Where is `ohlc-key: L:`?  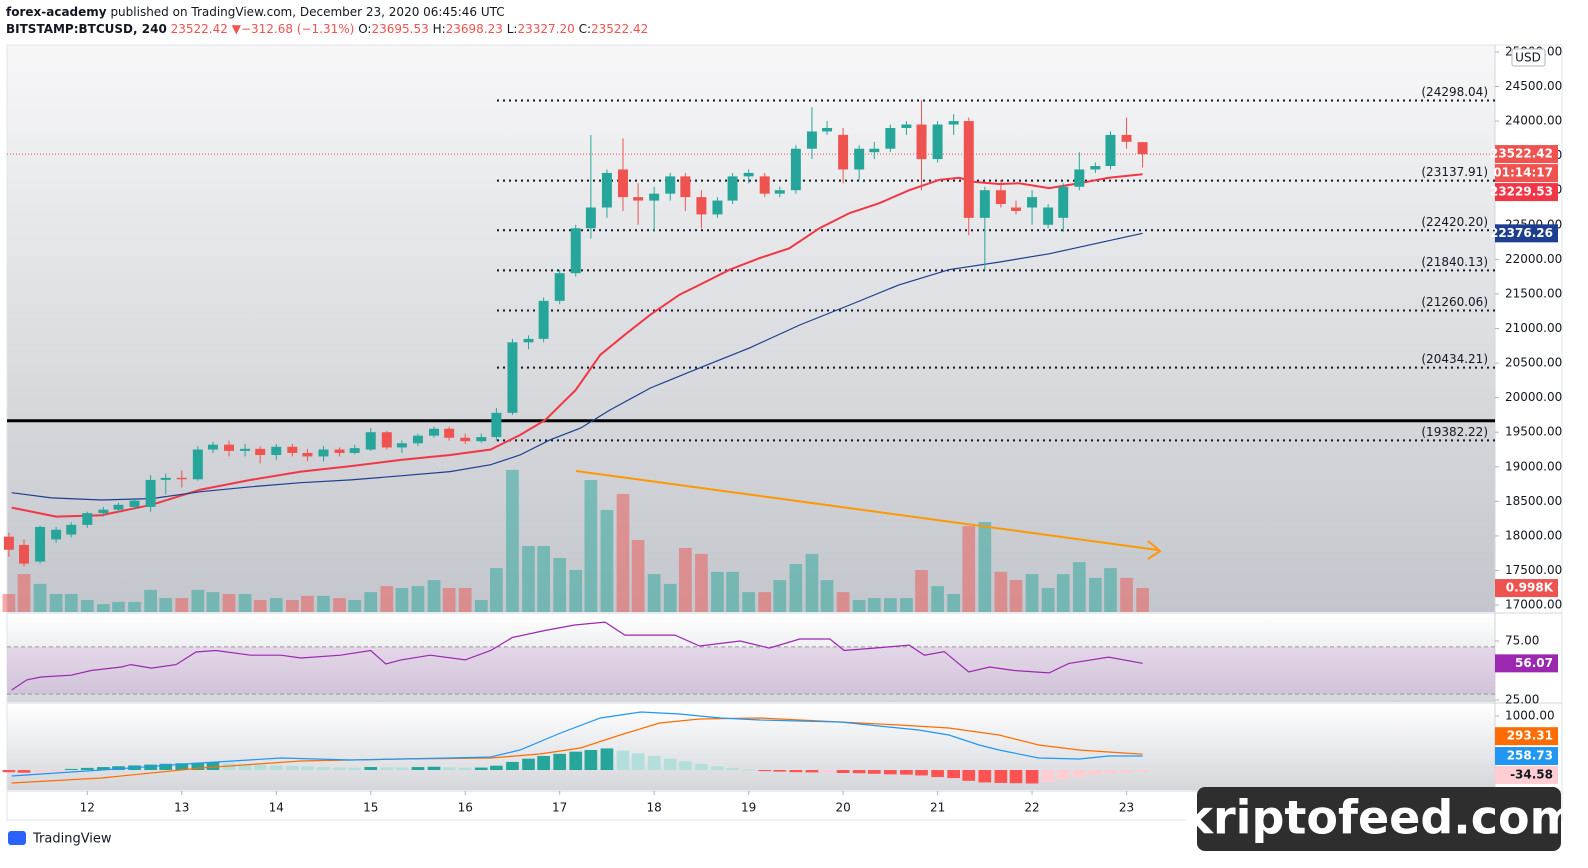 ohlc-key: L: is located at coordinates (512, 29).